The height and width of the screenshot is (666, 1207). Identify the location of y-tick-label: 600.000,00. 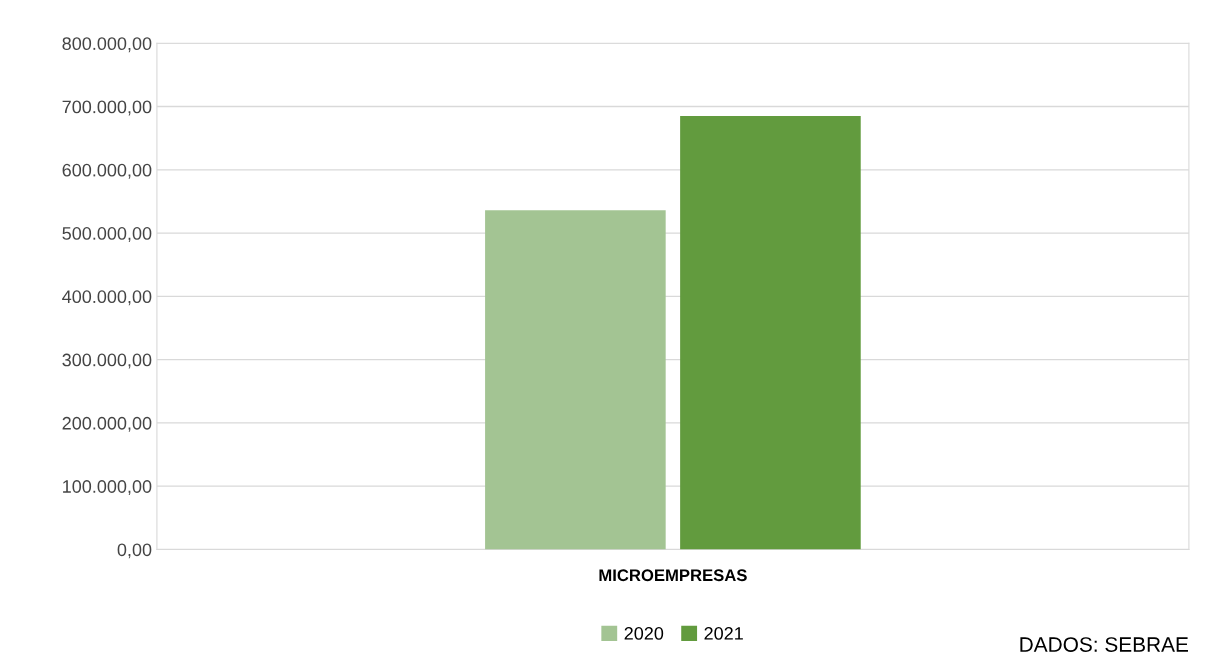
(107, 171).